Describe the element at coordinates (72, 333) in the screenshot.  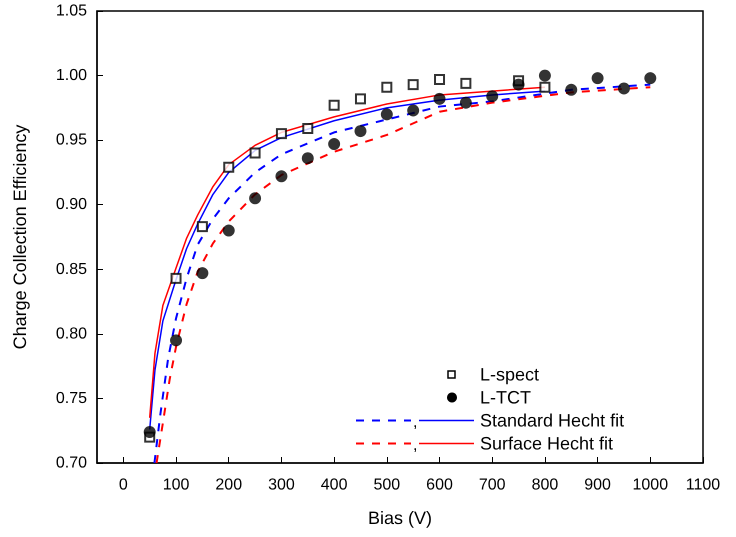
I see `y-tick-label: 0.80` at that location.